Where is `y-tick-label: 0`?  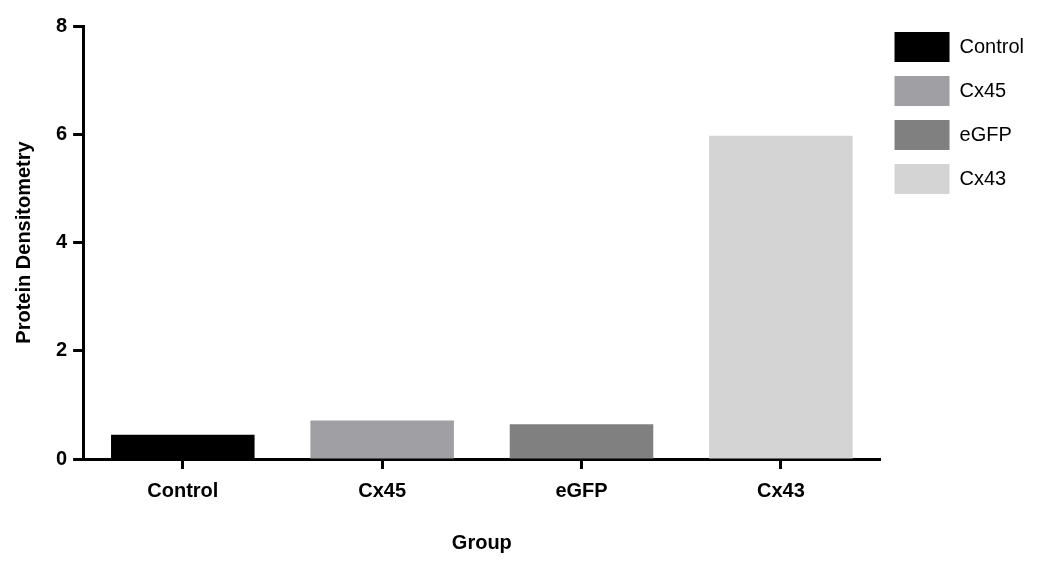 y-tick-label: 0 is located at coordinates (62, 457).